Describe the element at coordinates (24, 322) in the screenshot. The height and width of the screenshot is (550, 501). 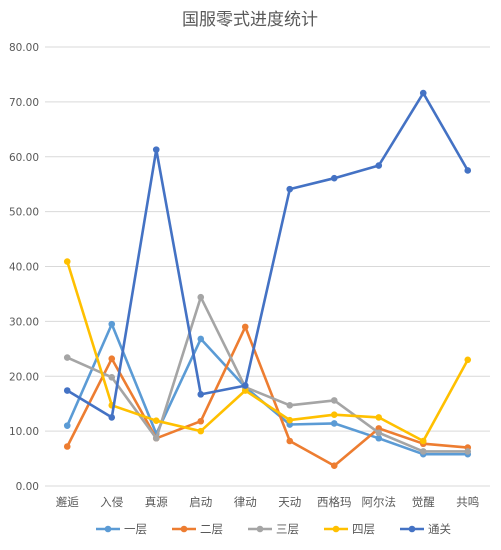
I see `y-tick-label: 30.00` at that location.